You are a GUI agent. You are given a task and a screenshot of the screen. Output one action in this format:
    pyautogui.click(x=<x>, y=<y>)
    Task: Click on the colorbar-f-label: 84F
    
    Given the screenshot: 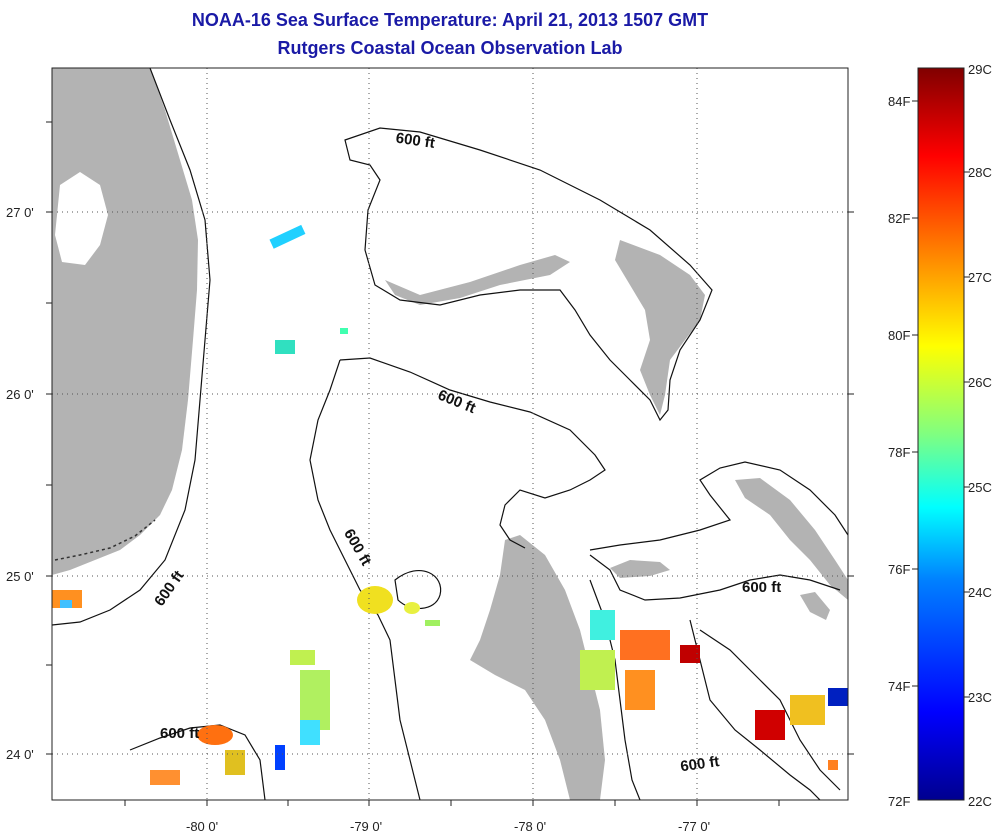 What is the action you would take?
    pyautogui.click(x=899, y=101)
    